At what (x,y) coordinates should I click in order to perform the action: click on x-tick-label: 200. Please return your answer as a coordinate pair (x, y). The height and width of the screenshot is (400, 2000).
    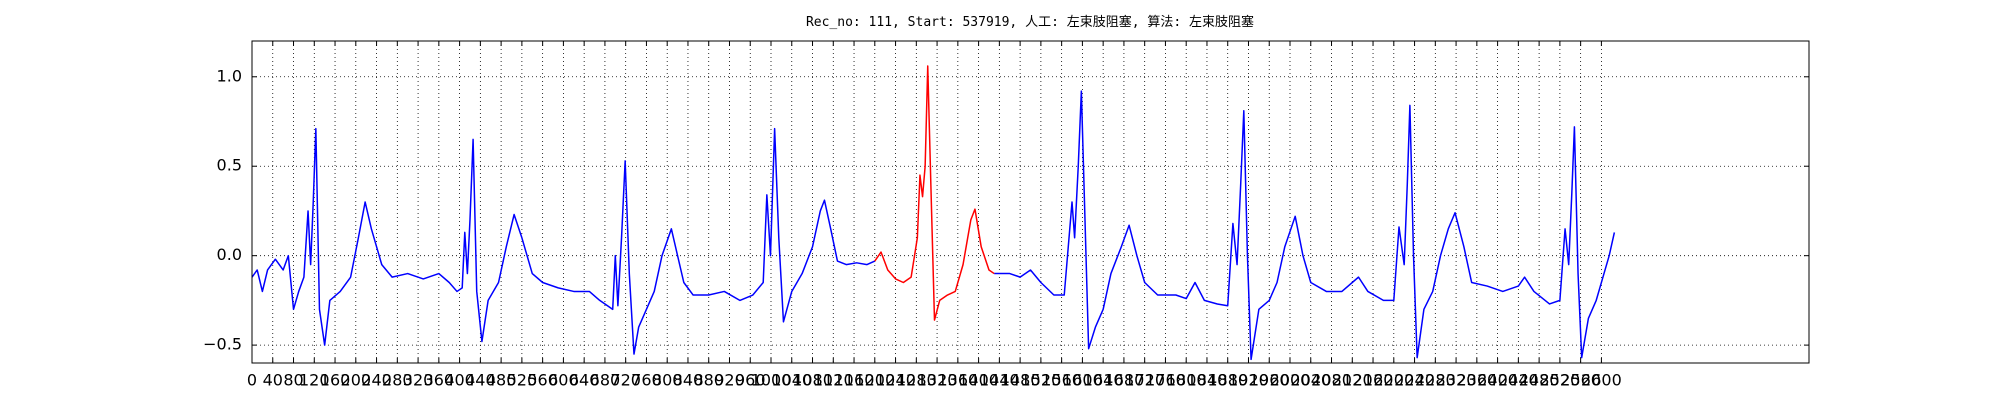
    Looking at the image, I should click on (356, 380).